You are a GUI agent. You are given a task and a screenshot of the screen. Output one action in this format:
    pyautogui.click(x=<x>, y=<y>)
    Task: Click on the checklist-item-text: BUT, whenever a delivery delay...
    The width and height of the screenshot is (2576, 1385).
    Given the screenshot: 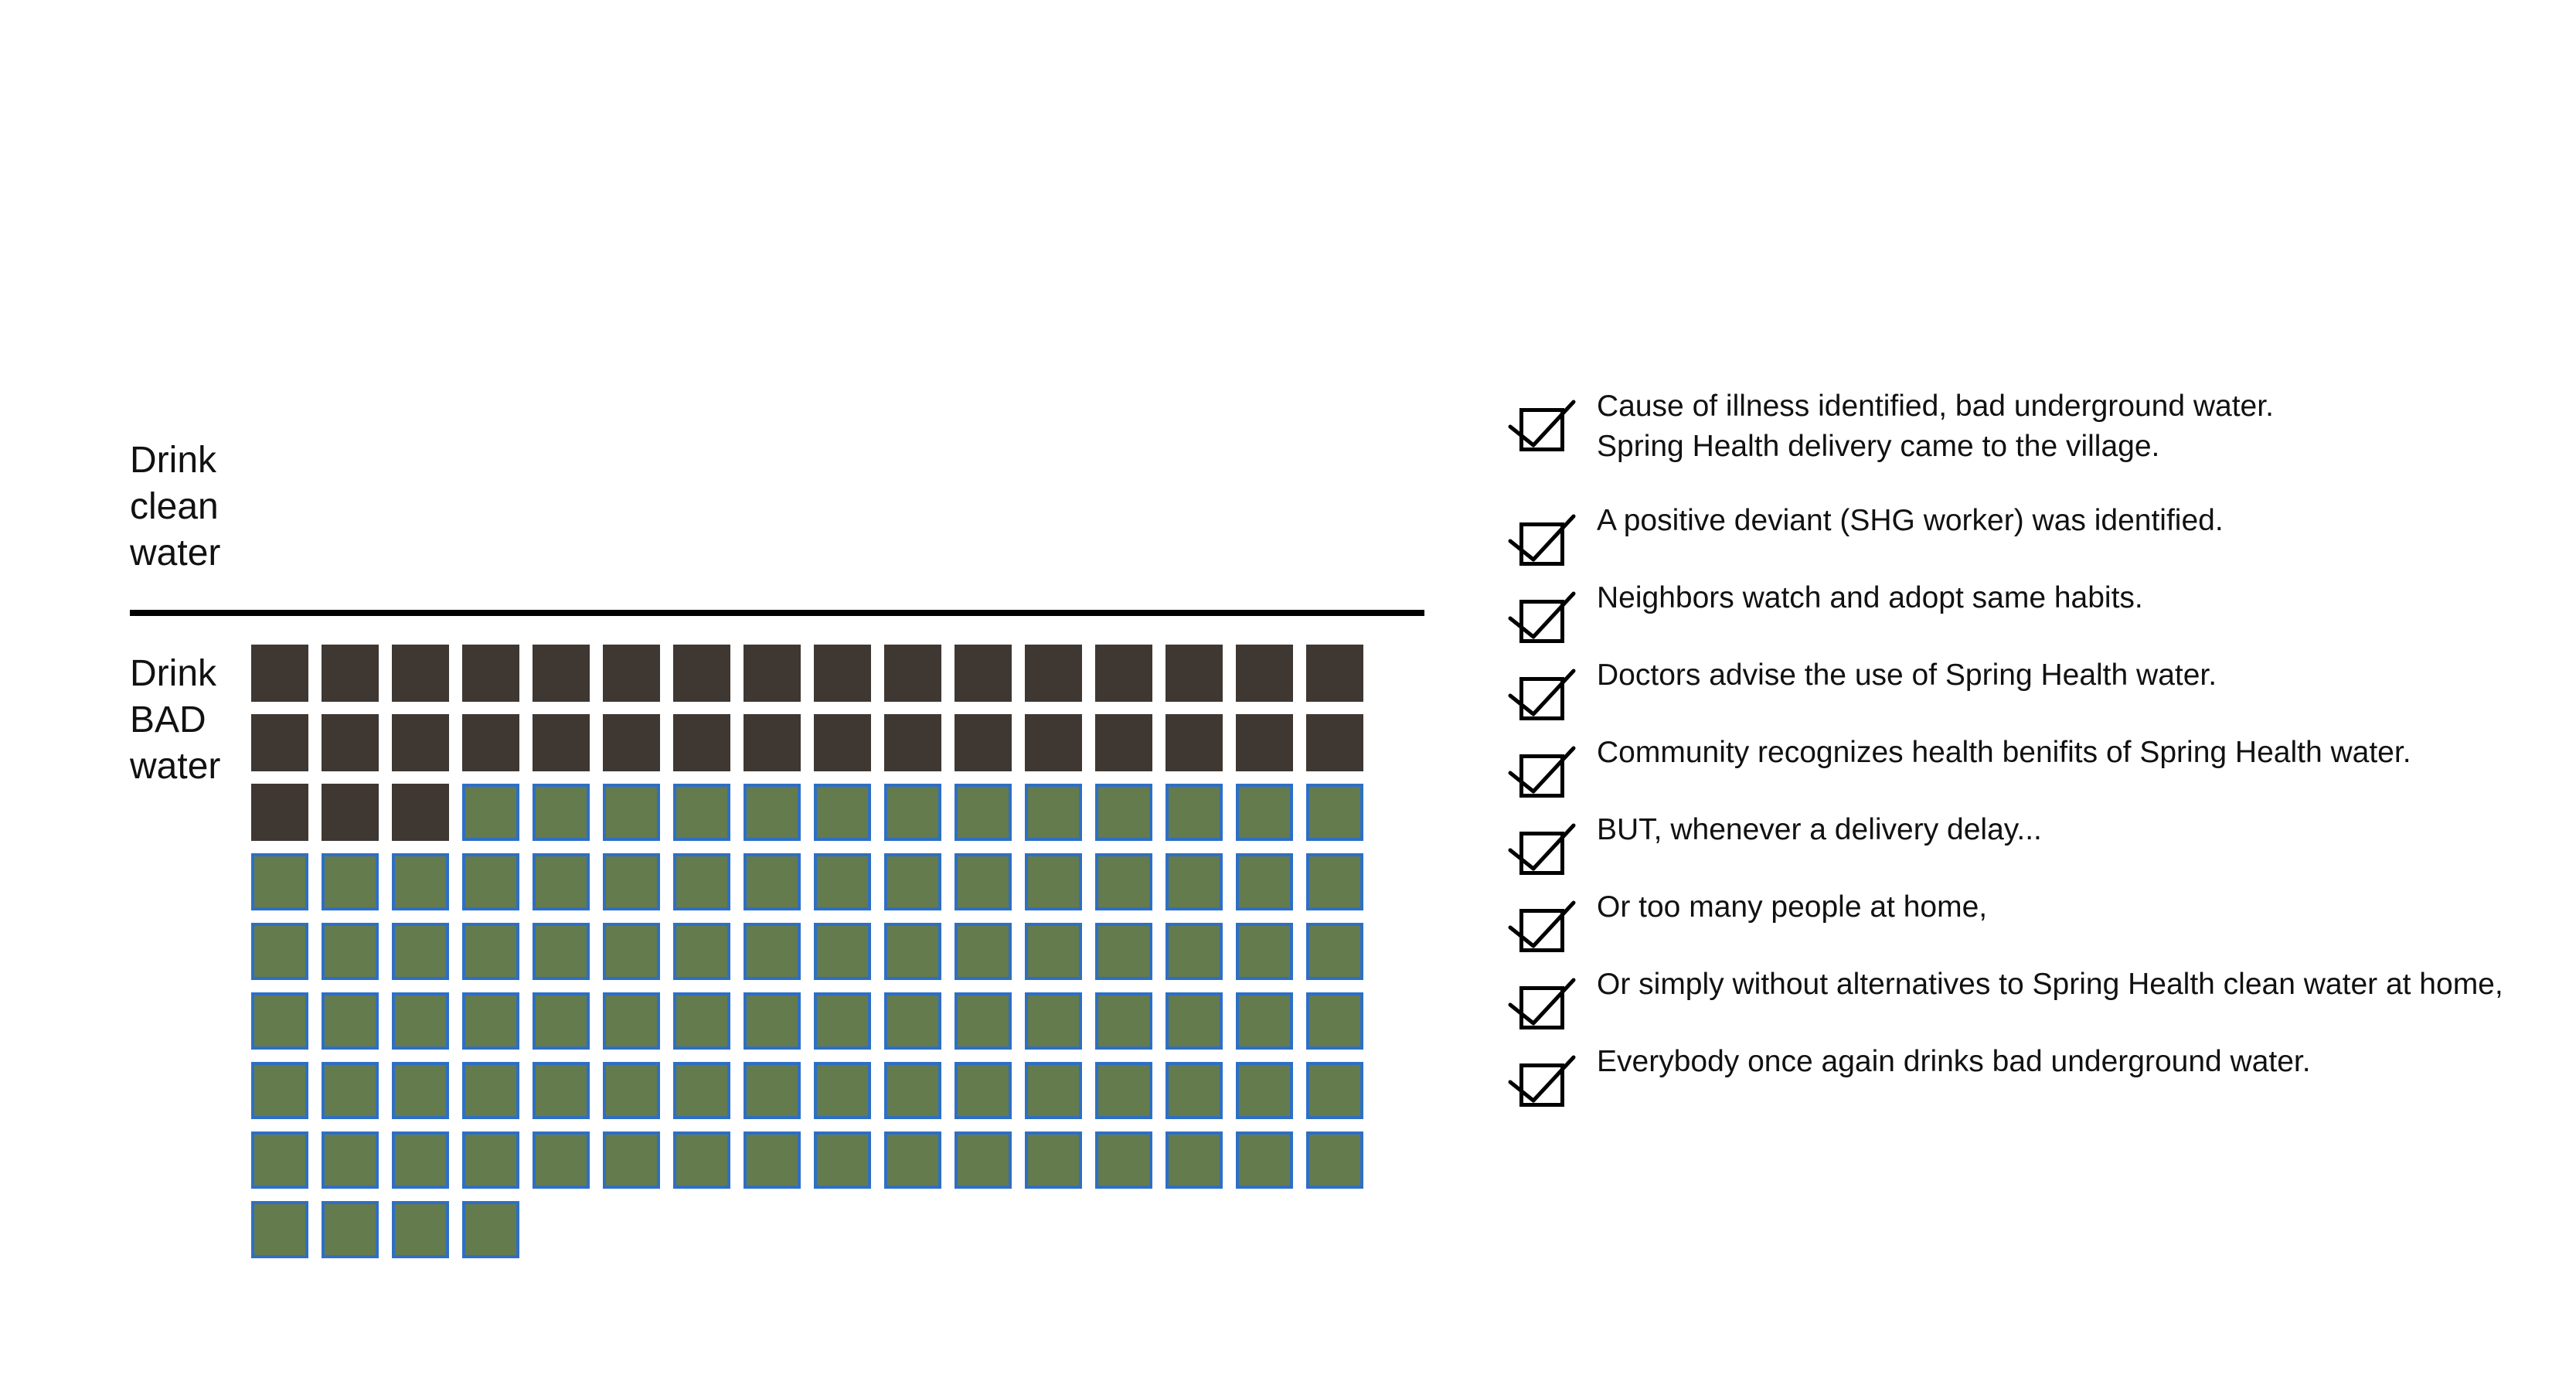 What is the action you would take?
    pyautogui.click(x=1819, y=830)
    